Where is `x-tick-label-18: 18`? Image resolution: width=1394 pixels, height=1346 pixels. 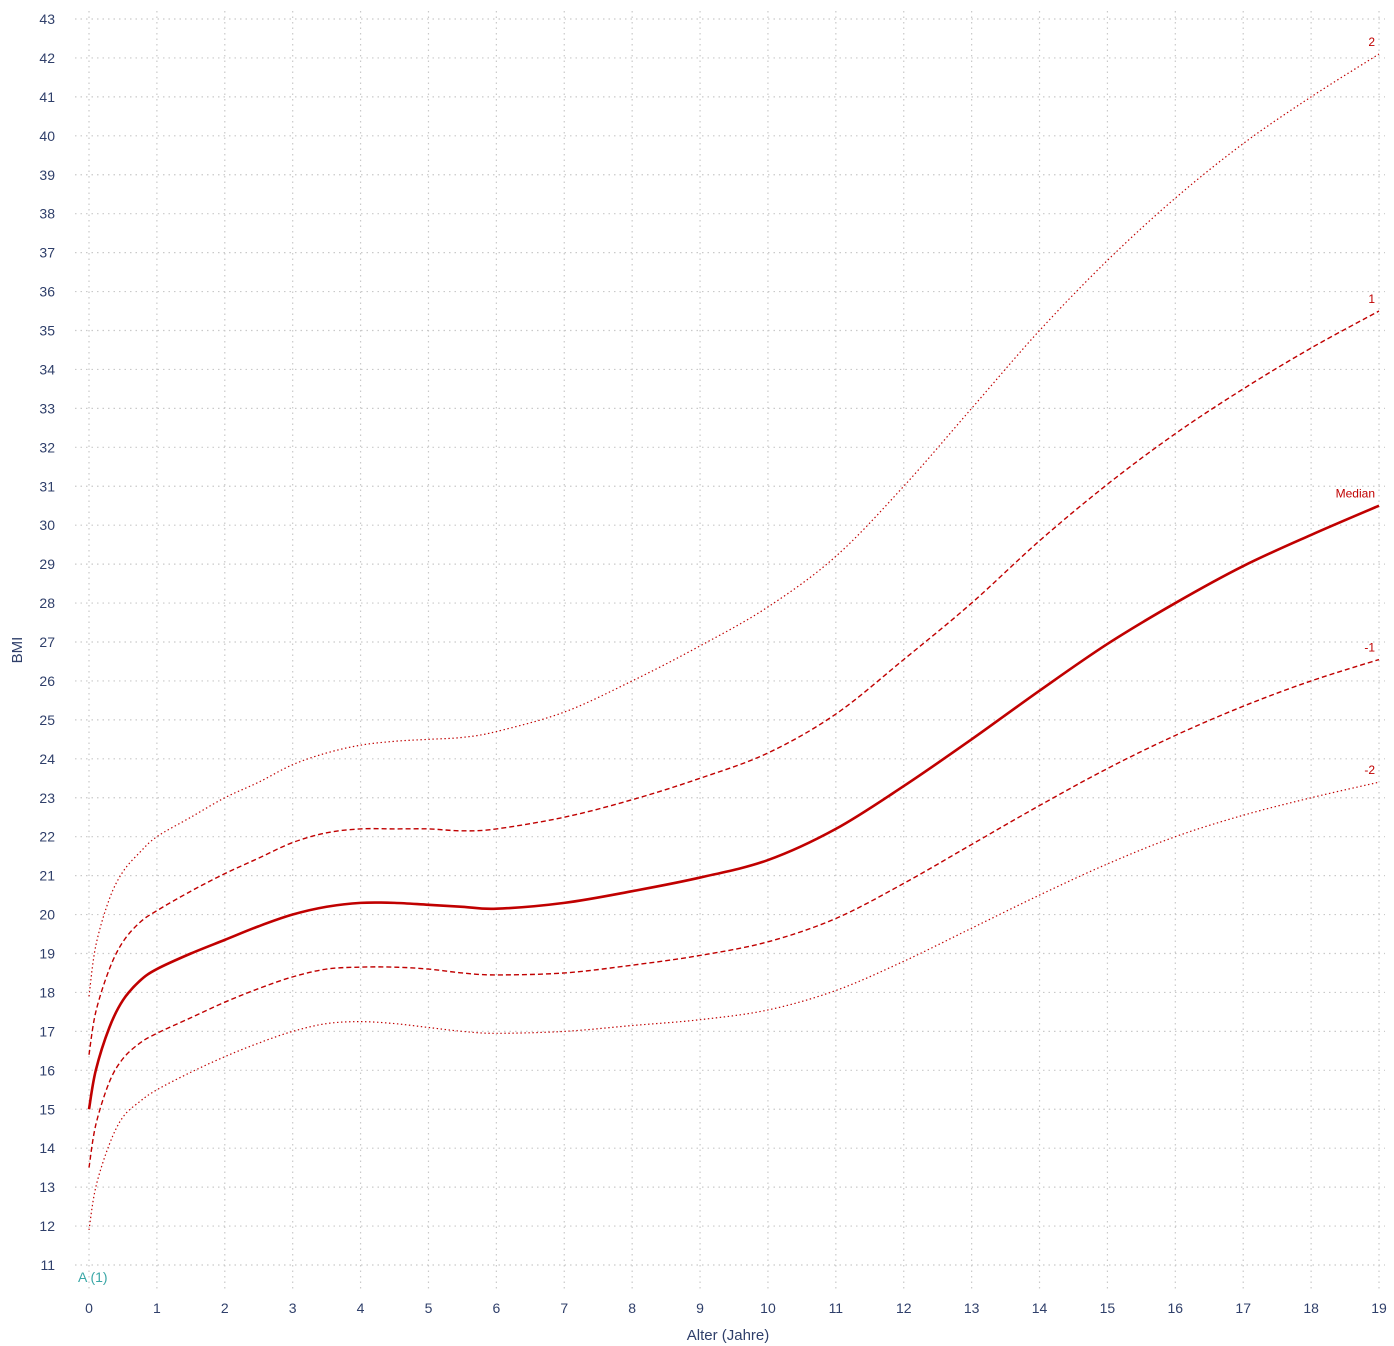
x-tick-label-18: 18 is located at coordinates (1311, 1308).